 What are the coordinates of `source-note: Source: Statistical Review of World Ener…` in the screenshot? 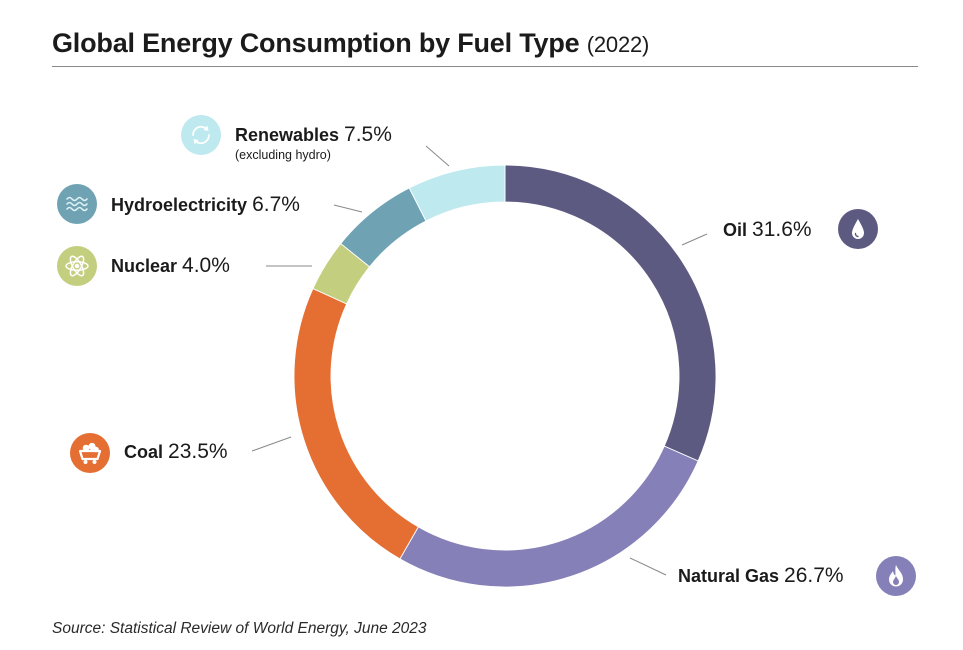 It's located at (239, 628).